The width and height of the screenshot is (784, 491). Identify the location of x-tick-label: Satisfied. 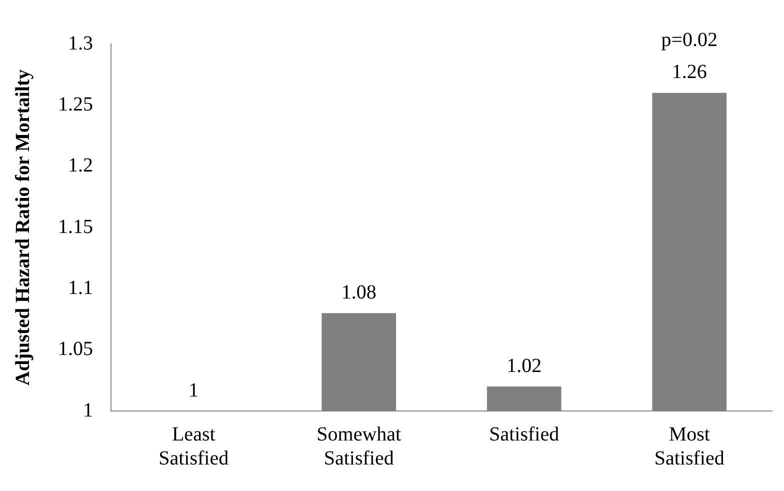
(524, 434).